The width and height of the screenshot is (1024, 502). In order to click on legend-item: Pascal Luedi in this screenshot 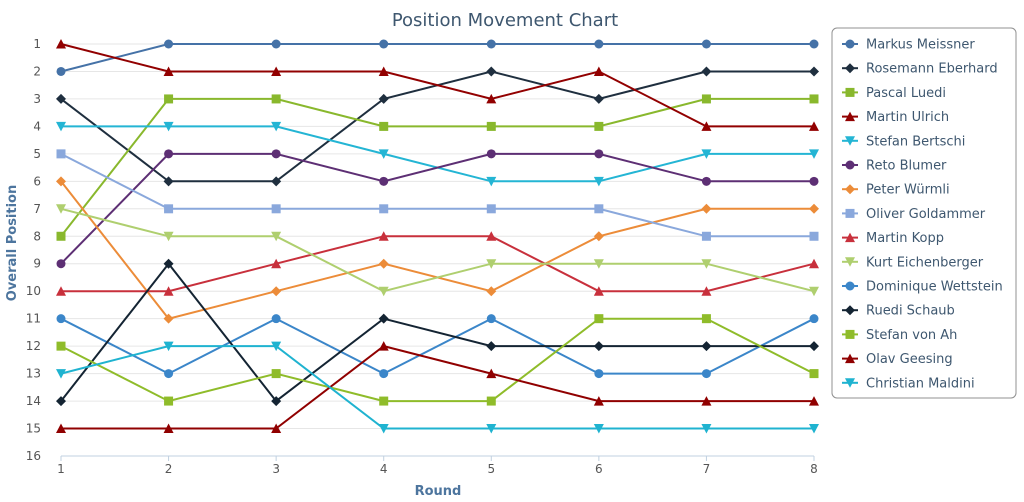, I will do `click(894, 93)`.